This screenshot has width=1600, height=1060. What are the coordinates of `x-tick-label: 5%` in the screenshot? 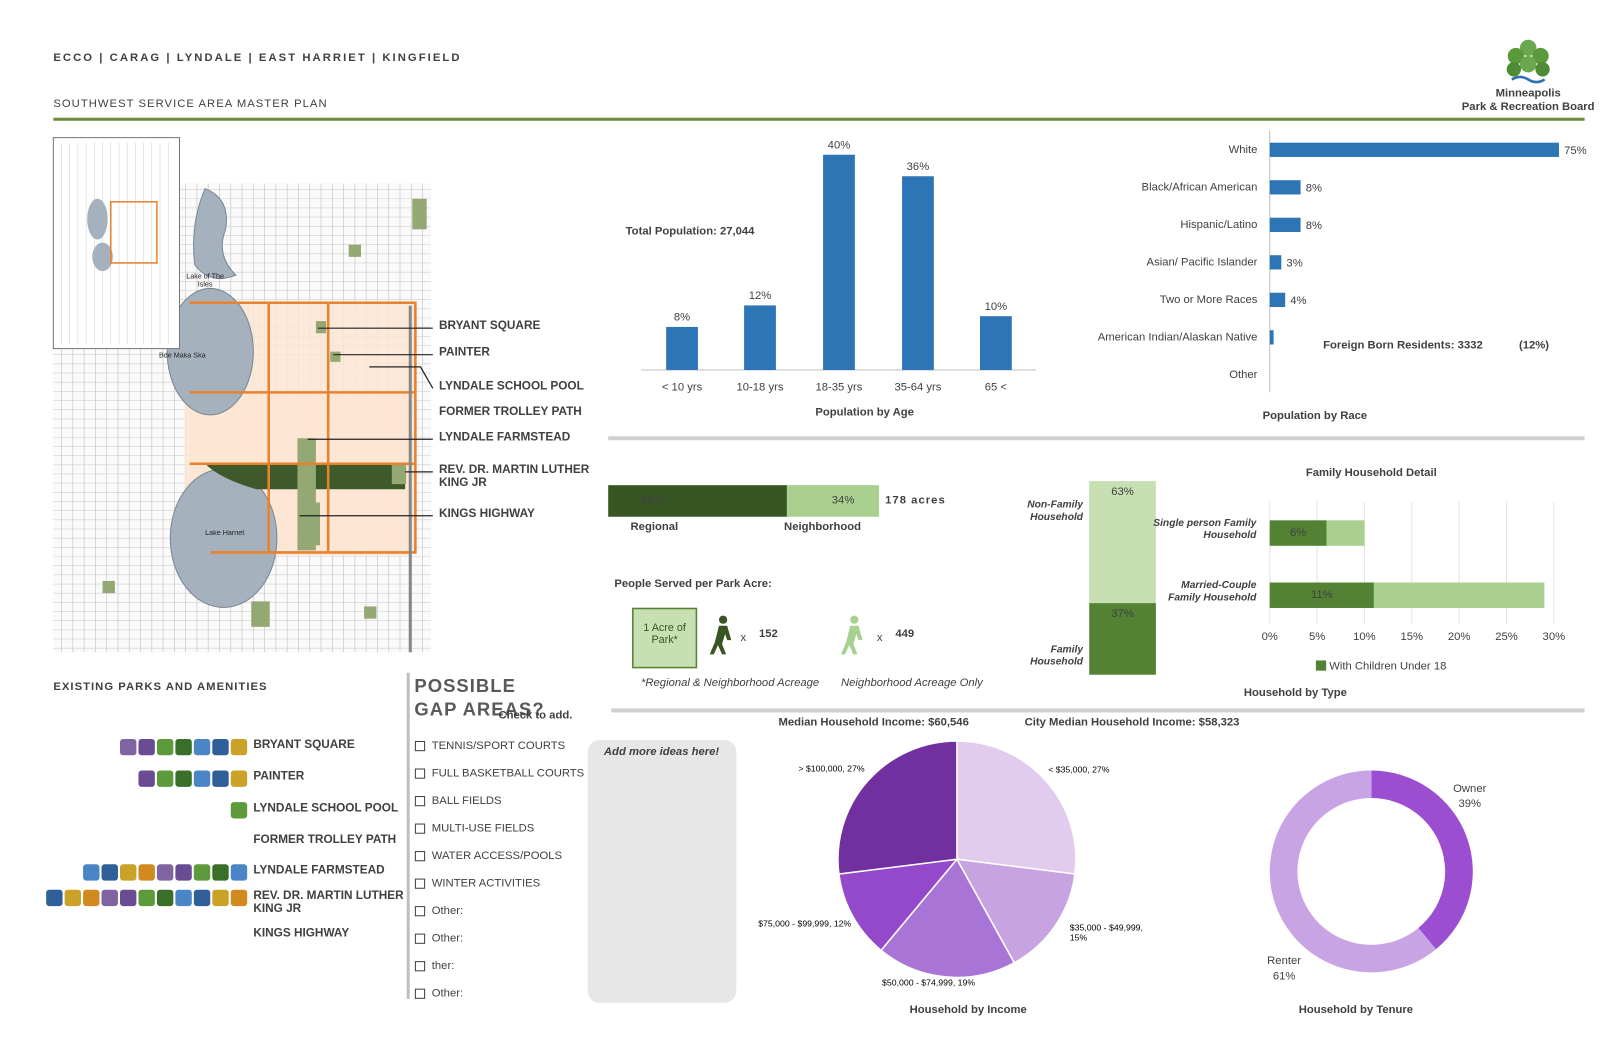 It's located at (1317, 637).